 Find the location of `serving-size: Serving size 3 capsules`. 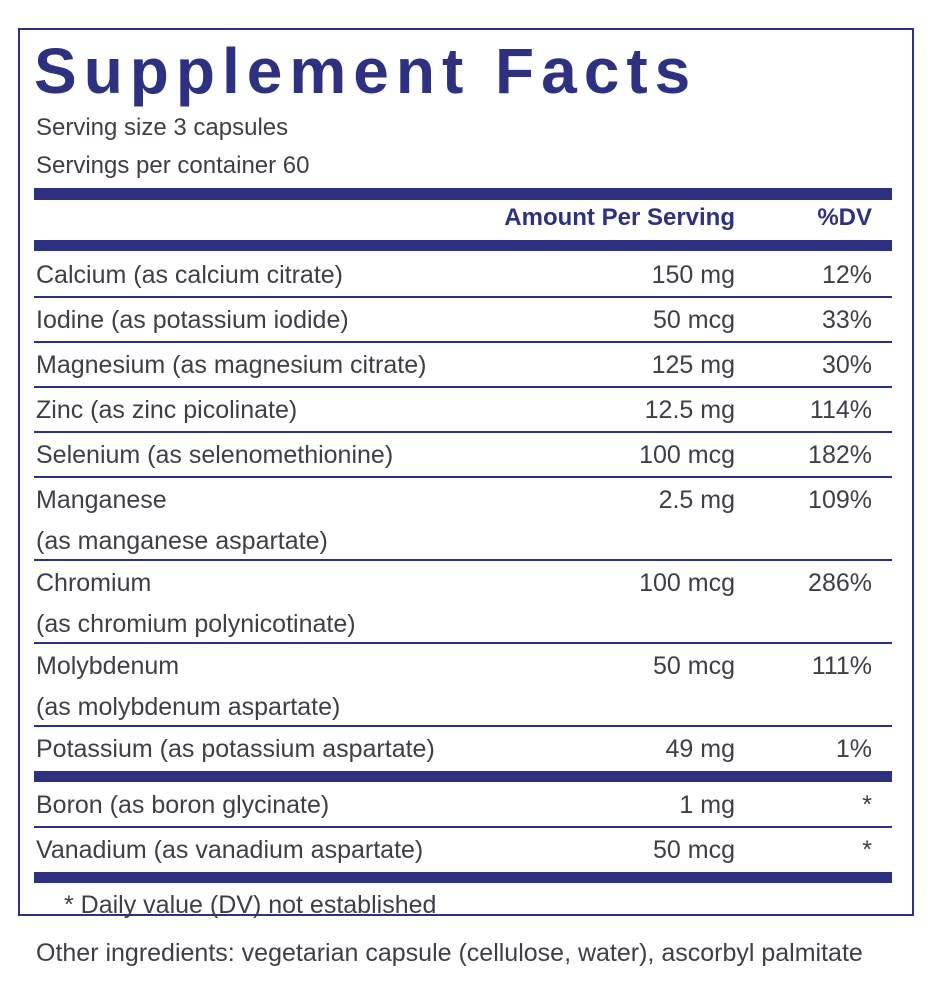

serving-size: Serving size 3 capsules is located at coordinates (162, 127).